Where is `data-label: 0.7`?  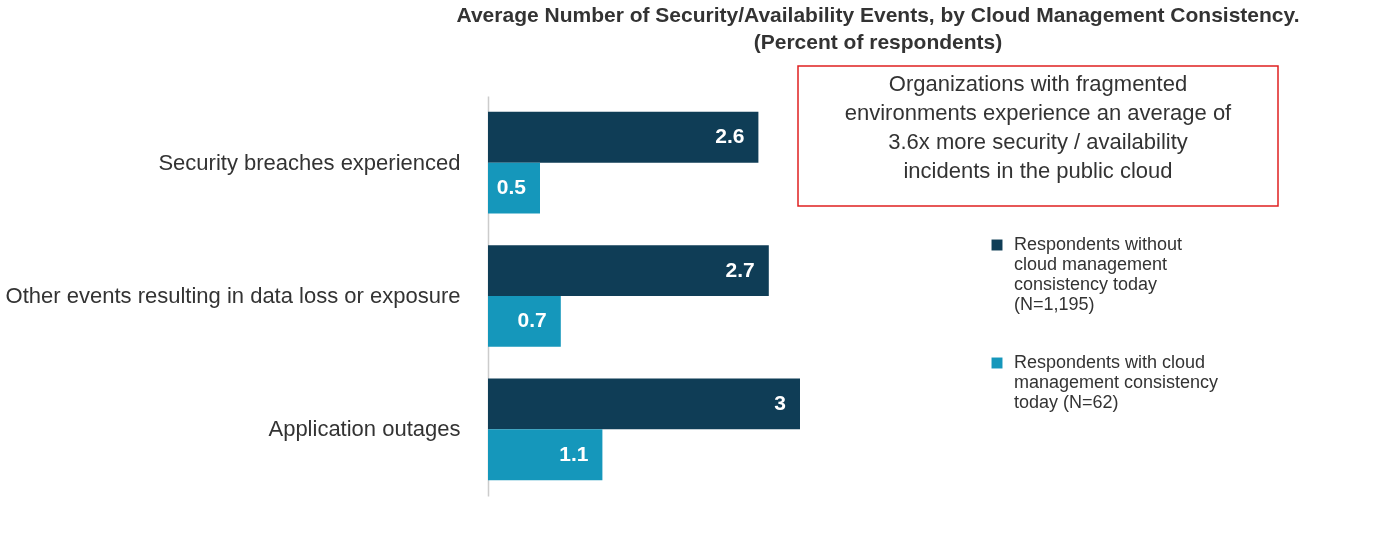
data-label: 0.7 is located at coordinates (532, 320).